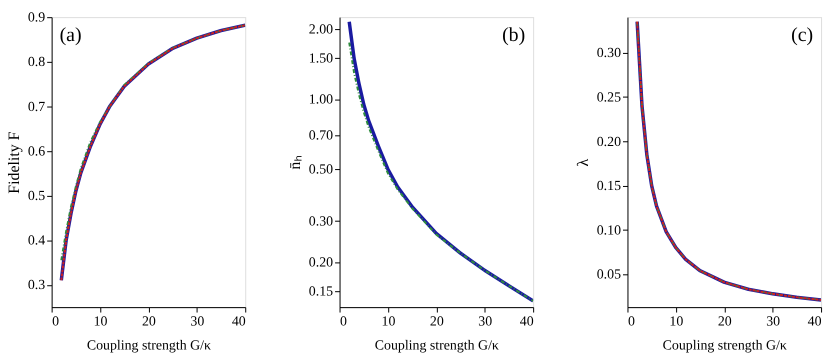 The height and width of the screenshot is (361, 830). What do you see at coordinates (321, 59) in the screenshot?
I see `y-tick-label: 1.50` at bounding box center [321, 59].